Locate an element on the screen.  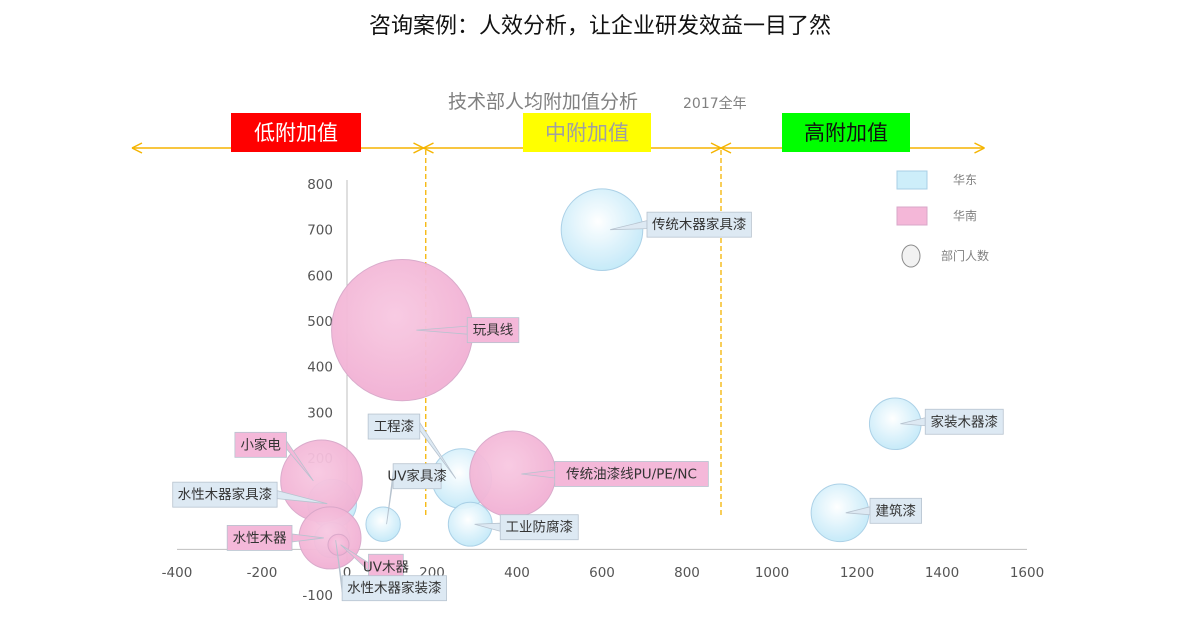
legend-label: 部门人数 is located at coordinates (965, 255).